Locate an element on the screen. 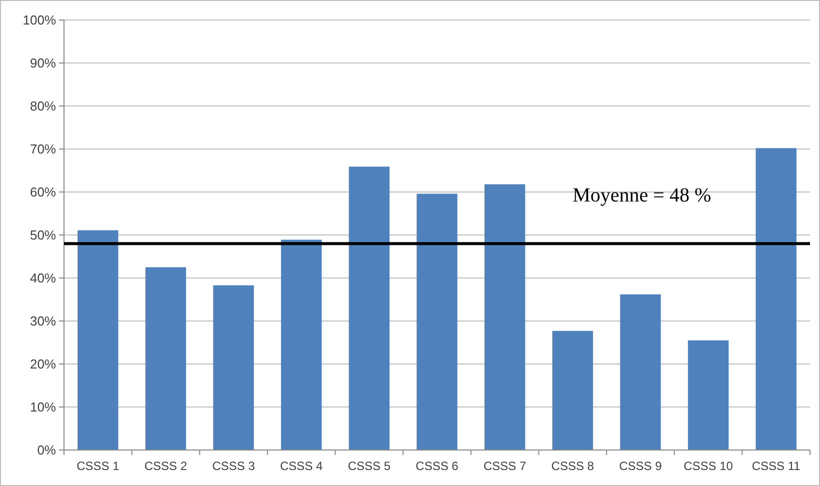 This screenshot has width=820, height=486. x-tick-label: CSSS 3 is located at coordinates (234, 466).